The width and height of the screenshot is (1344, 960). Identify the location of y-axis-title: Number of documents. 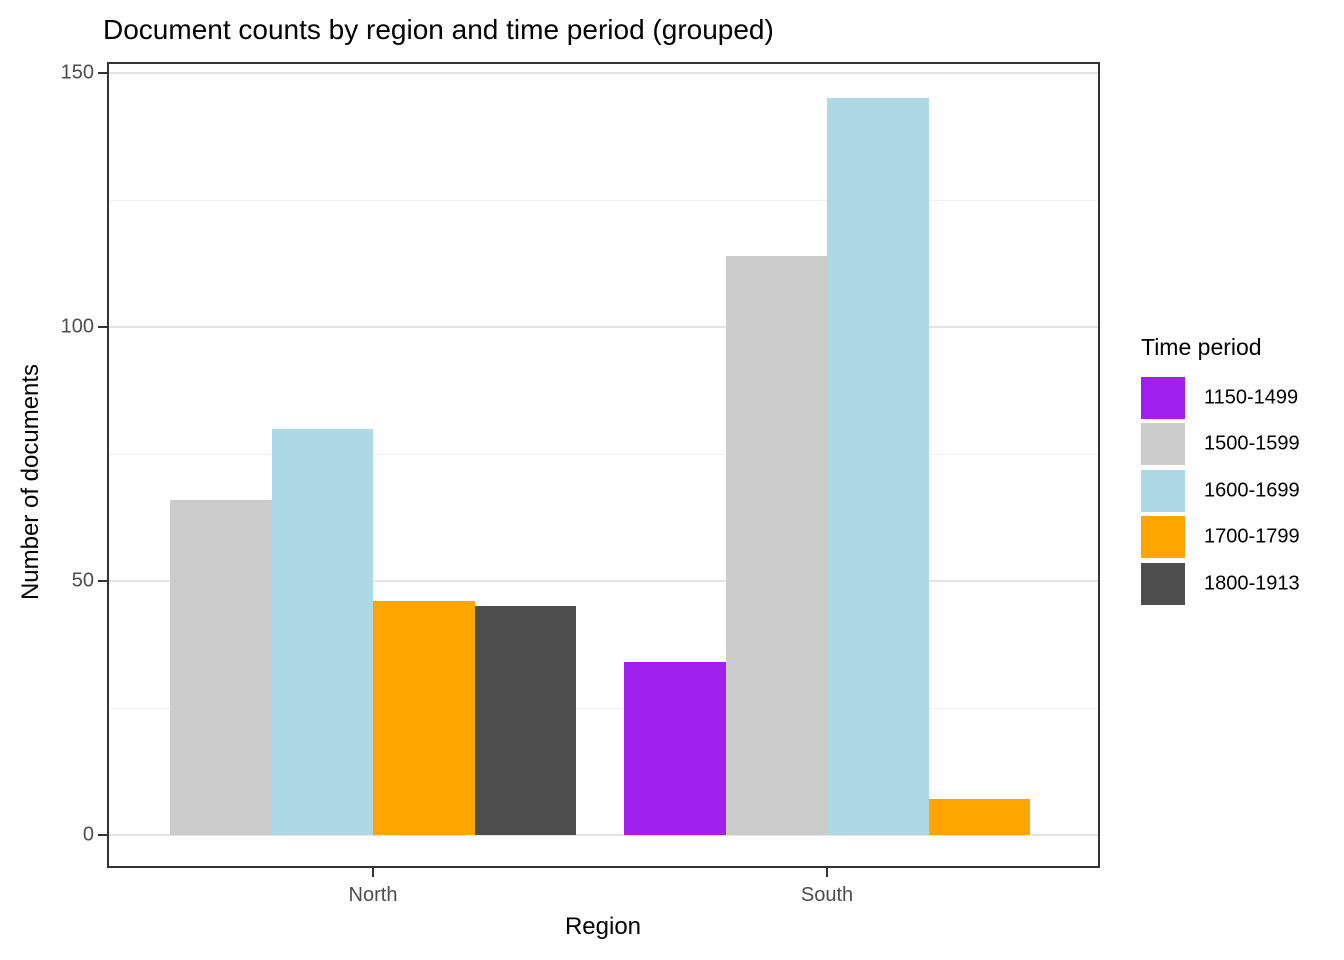
(30, 482).